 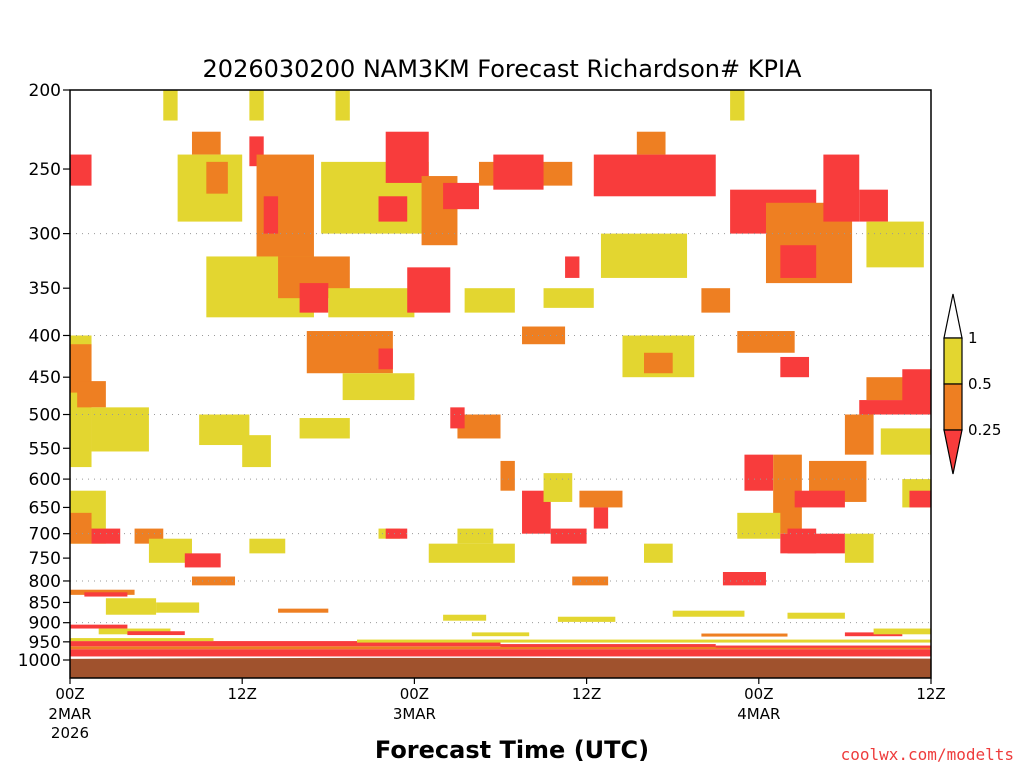 What do you see at coordinates (45, 336) in the screenshot?
I see `y-tick-label-400: 400` at bounding box center [45, 336].